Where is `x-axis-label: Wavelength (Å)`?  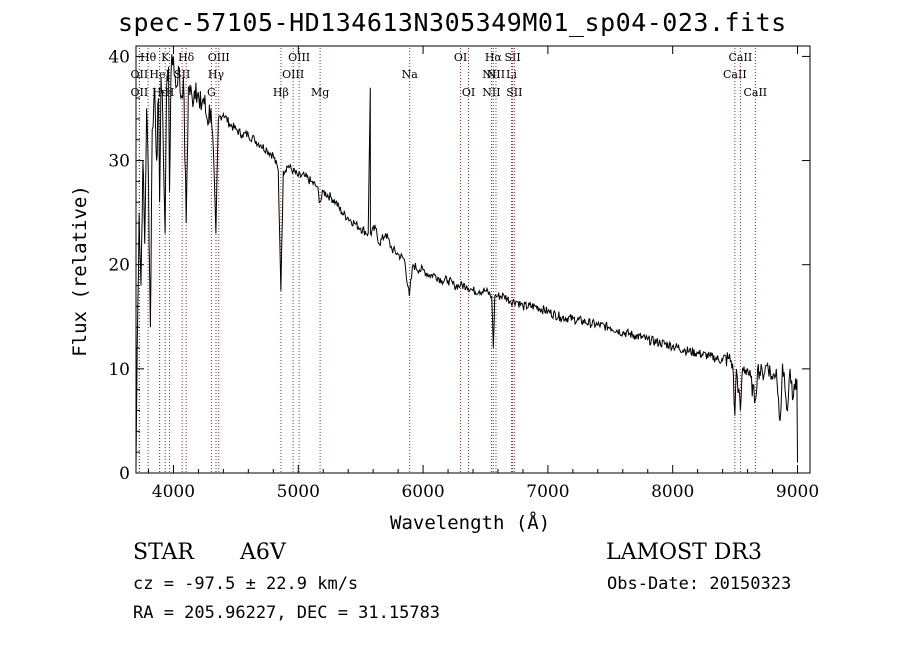
x-axis-label: Wavelength (Å) is located at coordinates (470, 523).